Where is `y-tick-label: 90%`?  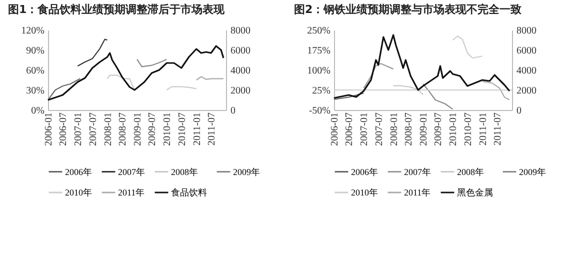 y-tick-label: 90% is located at coordinates (35, 51).